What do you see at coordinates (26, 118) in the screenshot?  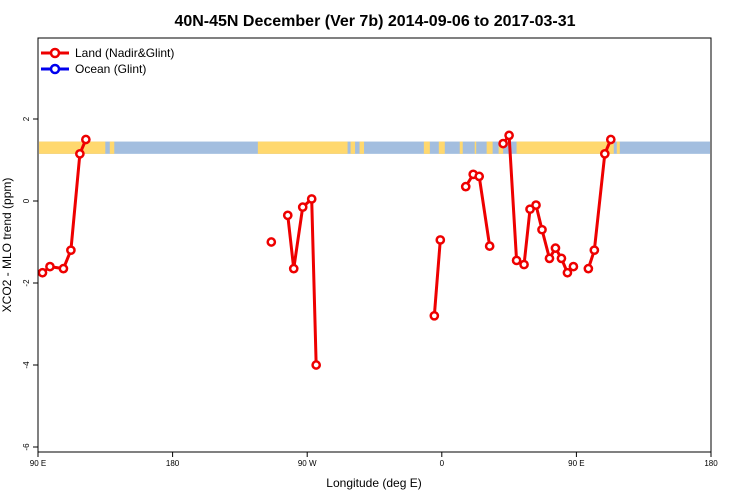 I see `y-tick-label: 2` at bounding box center [26, 118].